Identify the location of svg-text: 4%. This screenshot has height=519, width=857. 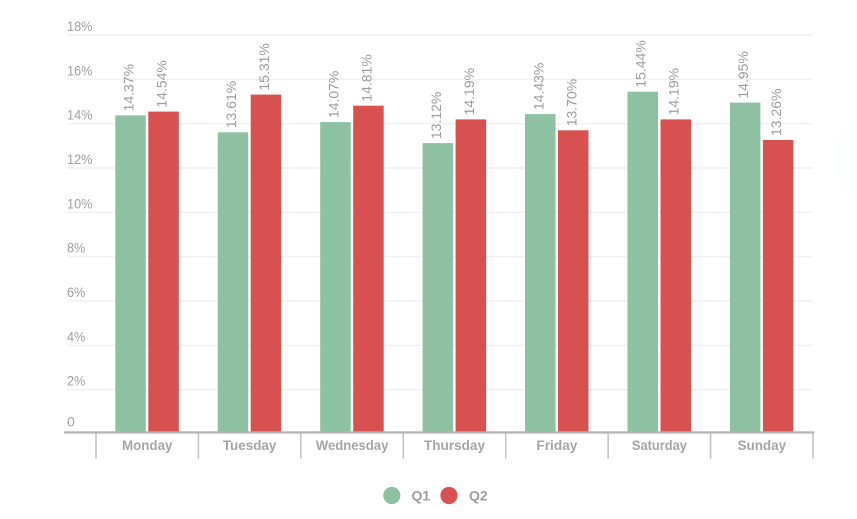
(76, 336).